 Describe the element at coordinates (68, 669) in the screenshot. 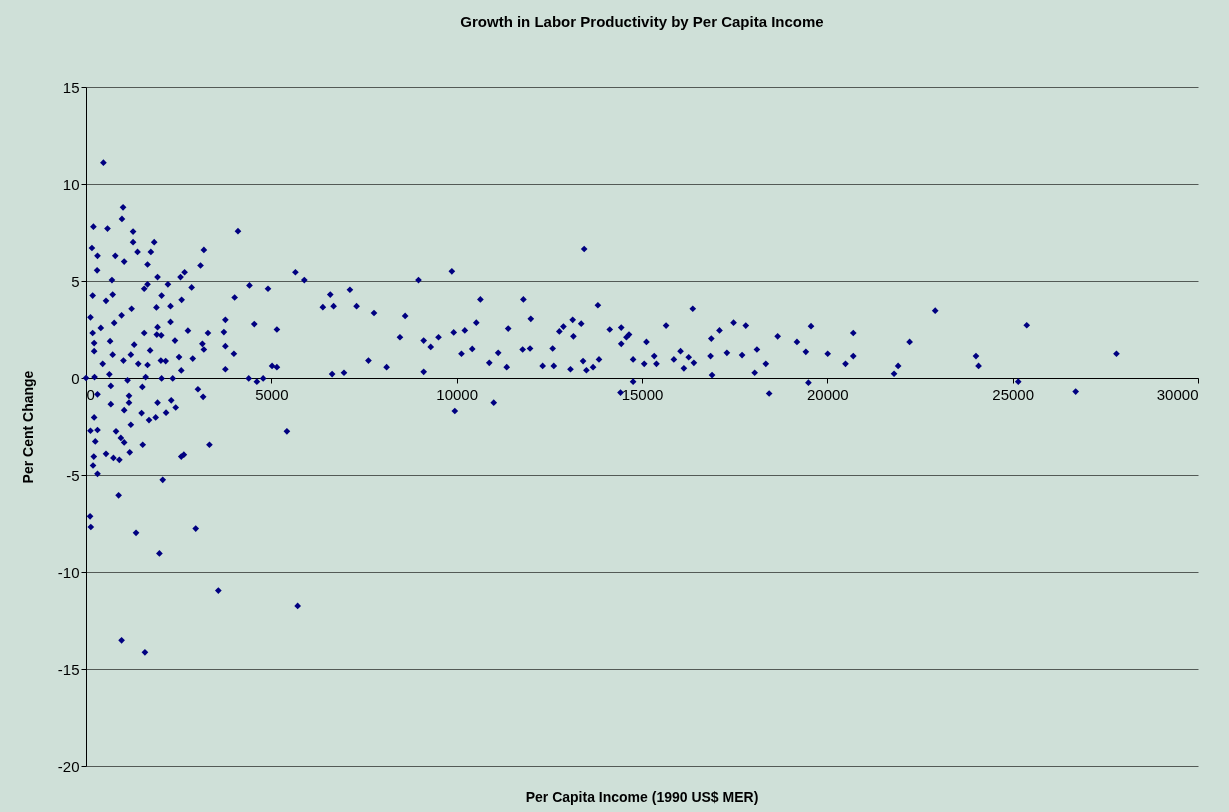

I see `y-tick-label: -15` at that location.